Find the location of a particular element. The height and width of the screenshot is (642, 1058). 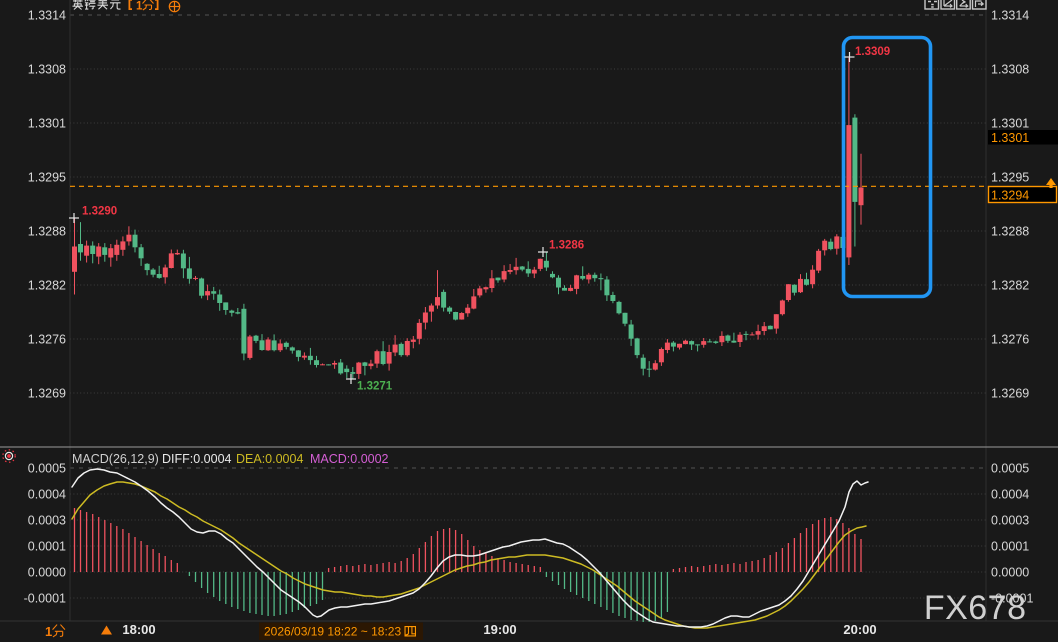

svg-text: 1.3294 is located at coordinates (1010, 196).